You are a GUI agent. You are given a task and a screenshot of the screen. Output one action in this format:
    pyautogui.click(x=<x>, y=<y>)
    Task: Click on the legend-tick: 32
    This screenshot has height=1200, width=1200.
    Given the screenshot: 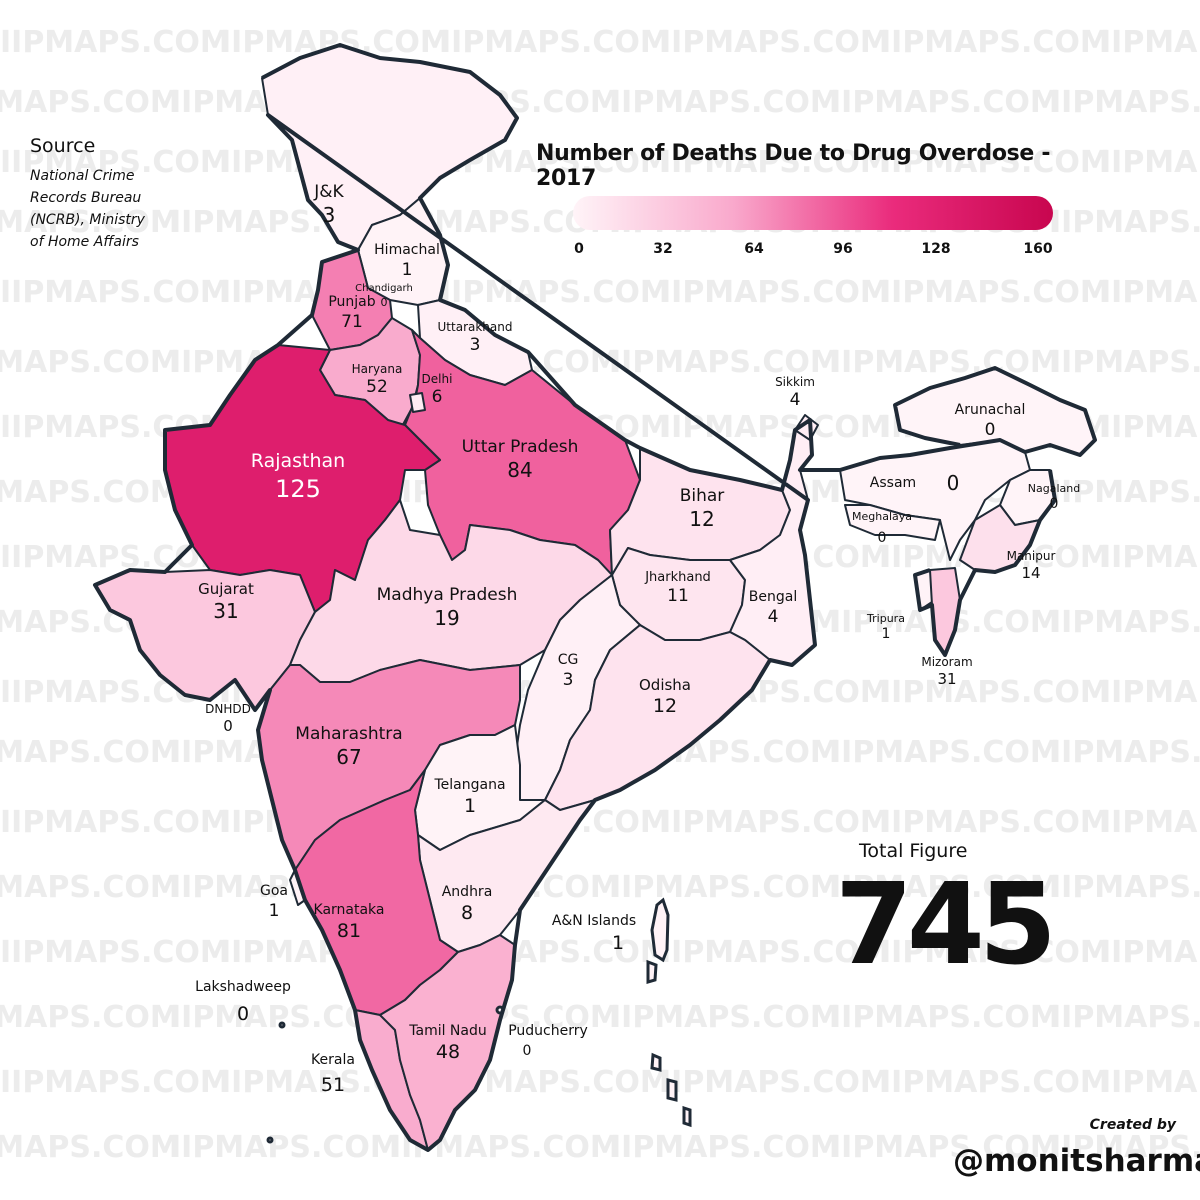 What is the action you would take?
    pyautogui.click(x=663, y=249)
    